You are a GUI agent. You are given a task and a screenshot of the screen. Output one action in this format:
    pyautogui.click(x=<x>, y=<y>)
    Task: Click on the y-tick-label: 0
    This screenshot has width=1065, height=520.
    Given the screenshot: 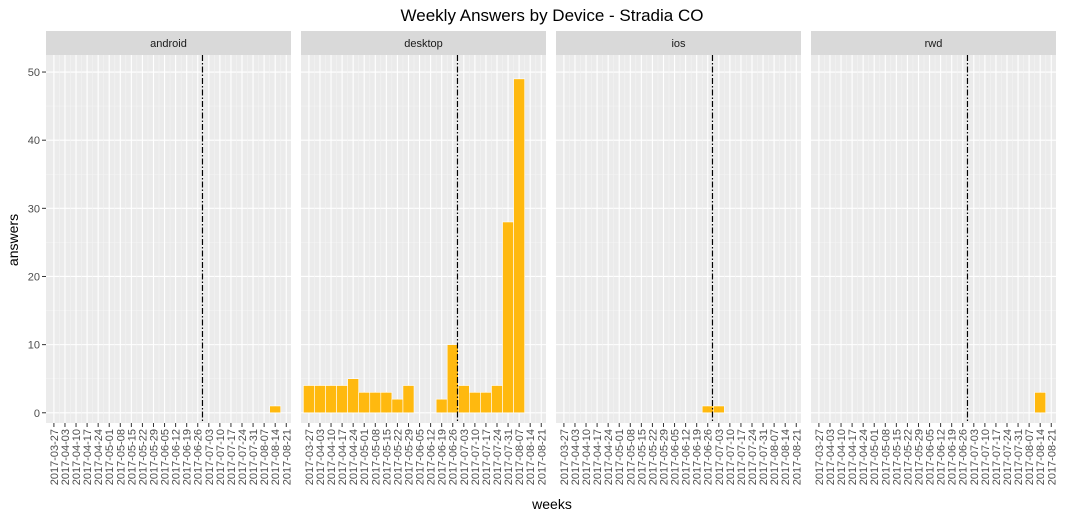 What is the action you would take?
    pyautogui.click(x=37, y=414)
    